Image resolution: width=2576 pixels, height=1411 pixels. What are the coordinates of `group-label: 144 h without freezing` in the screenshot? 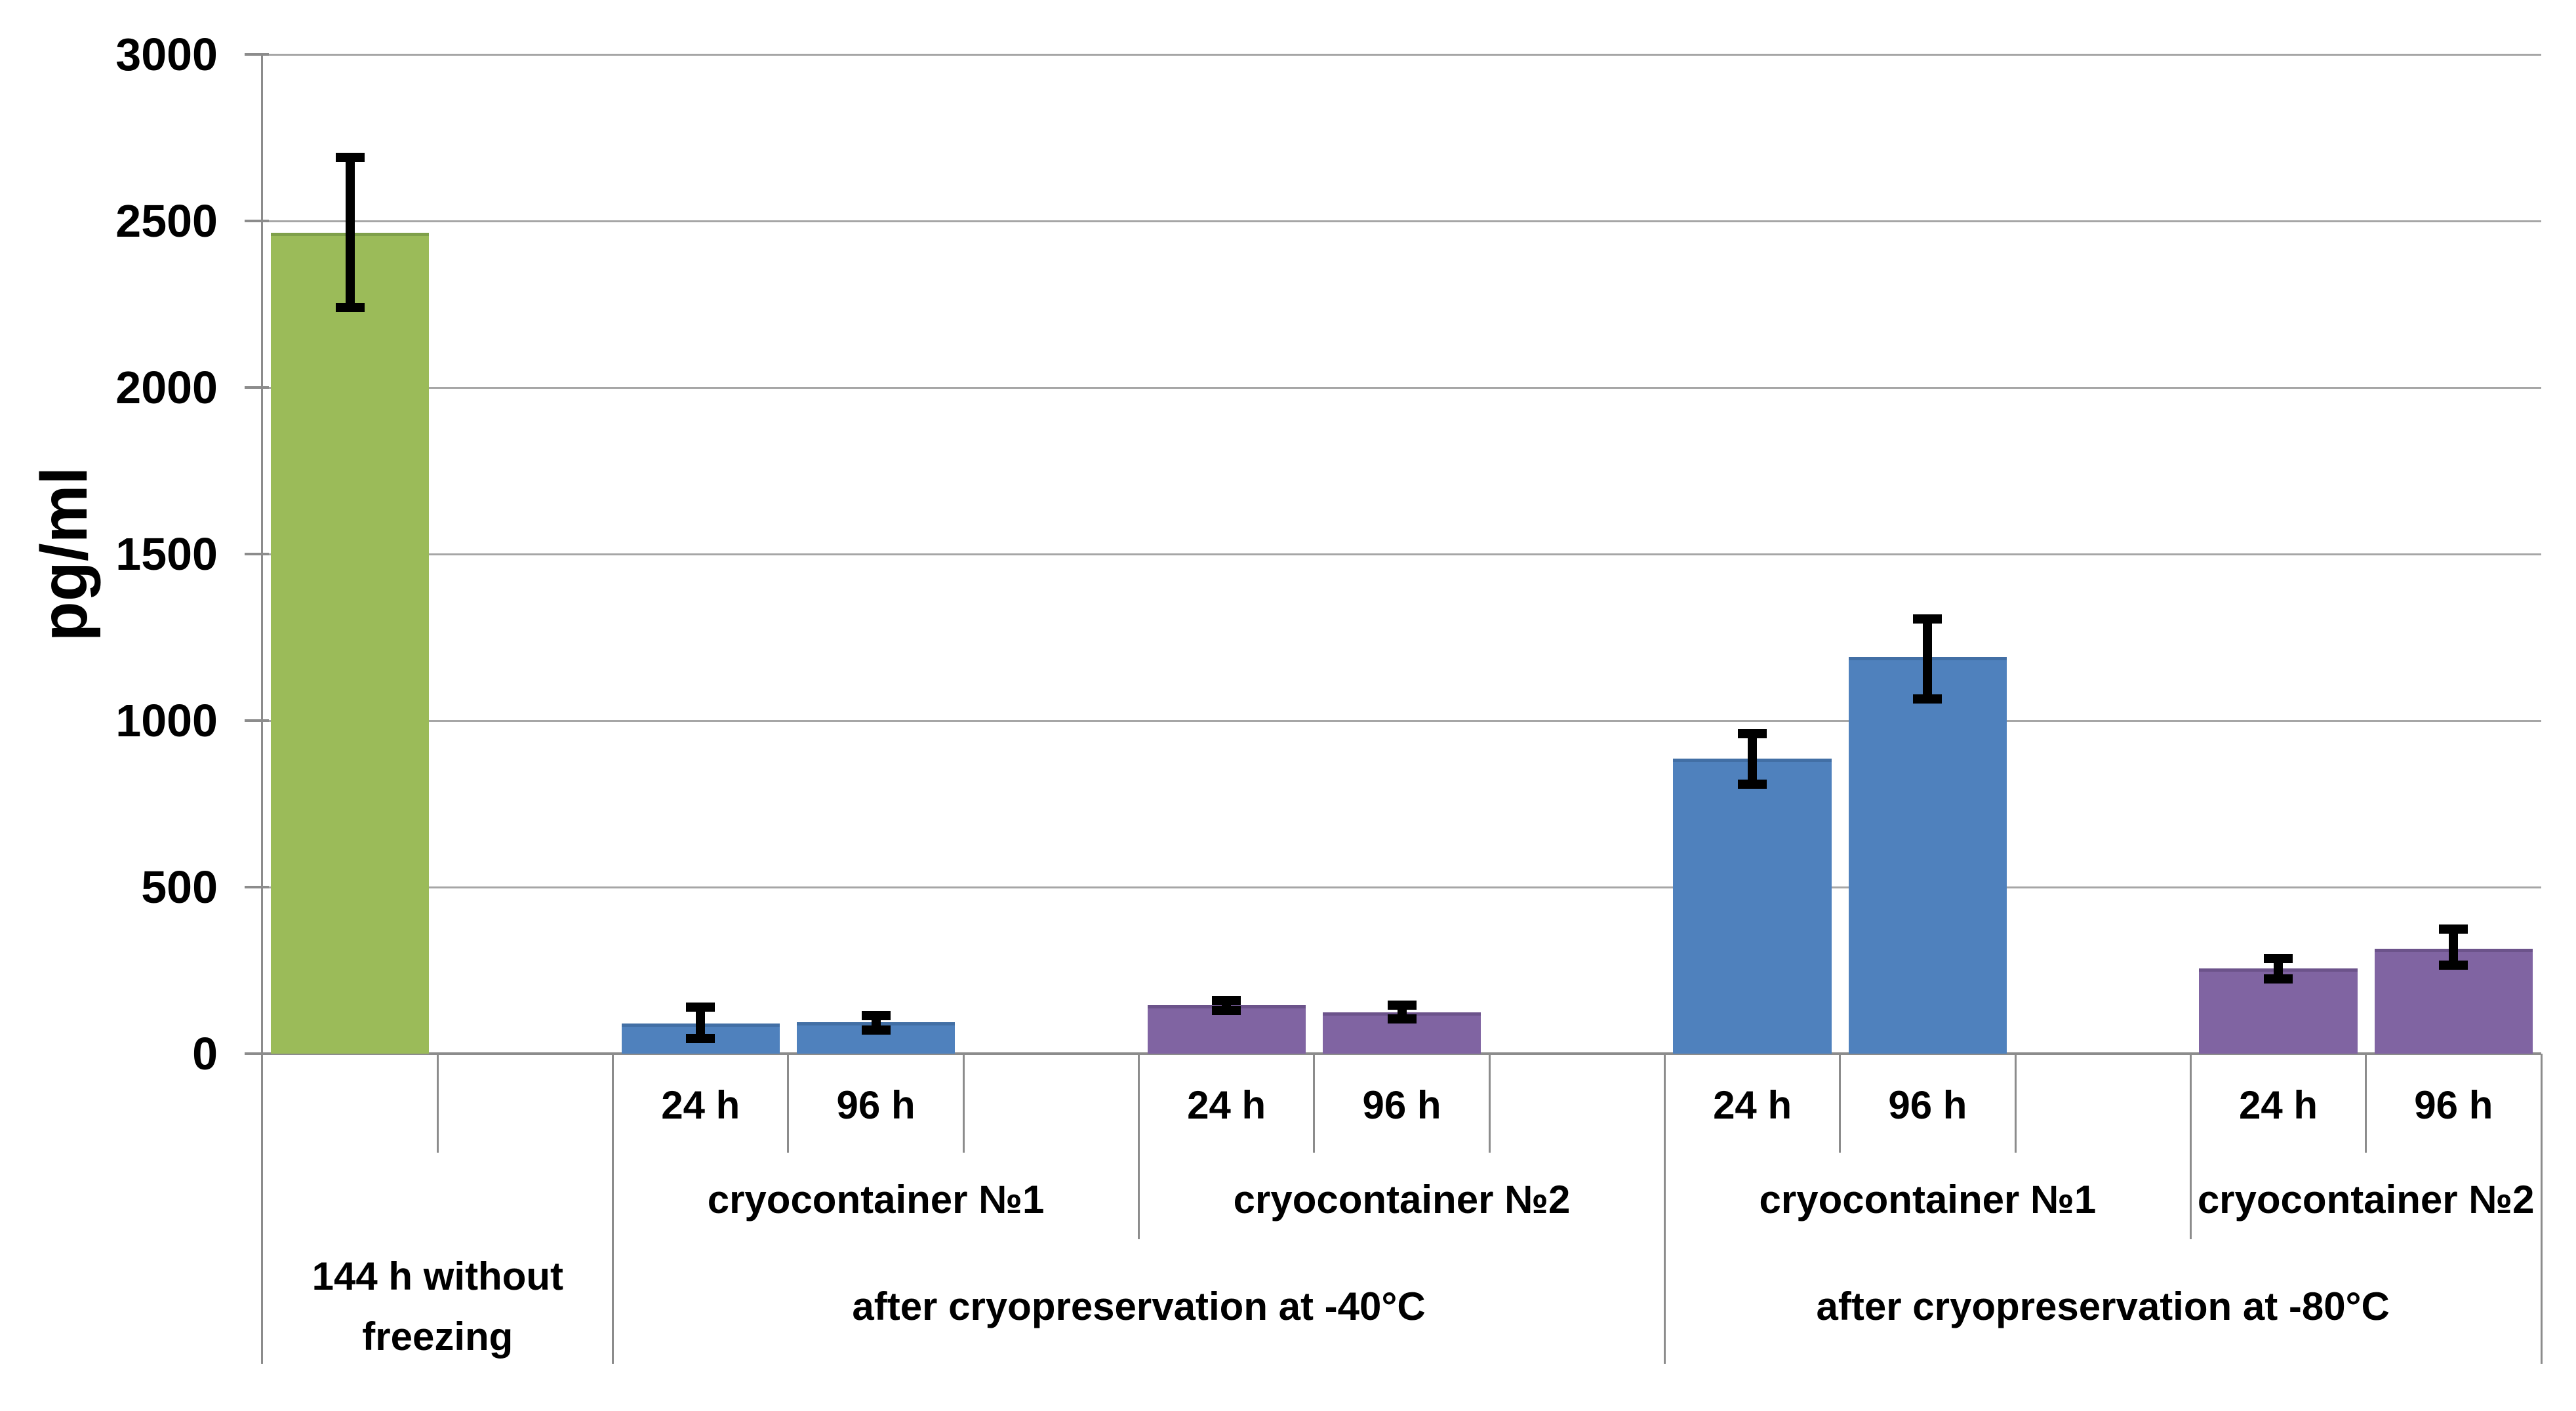 It's located at (437, 1306).